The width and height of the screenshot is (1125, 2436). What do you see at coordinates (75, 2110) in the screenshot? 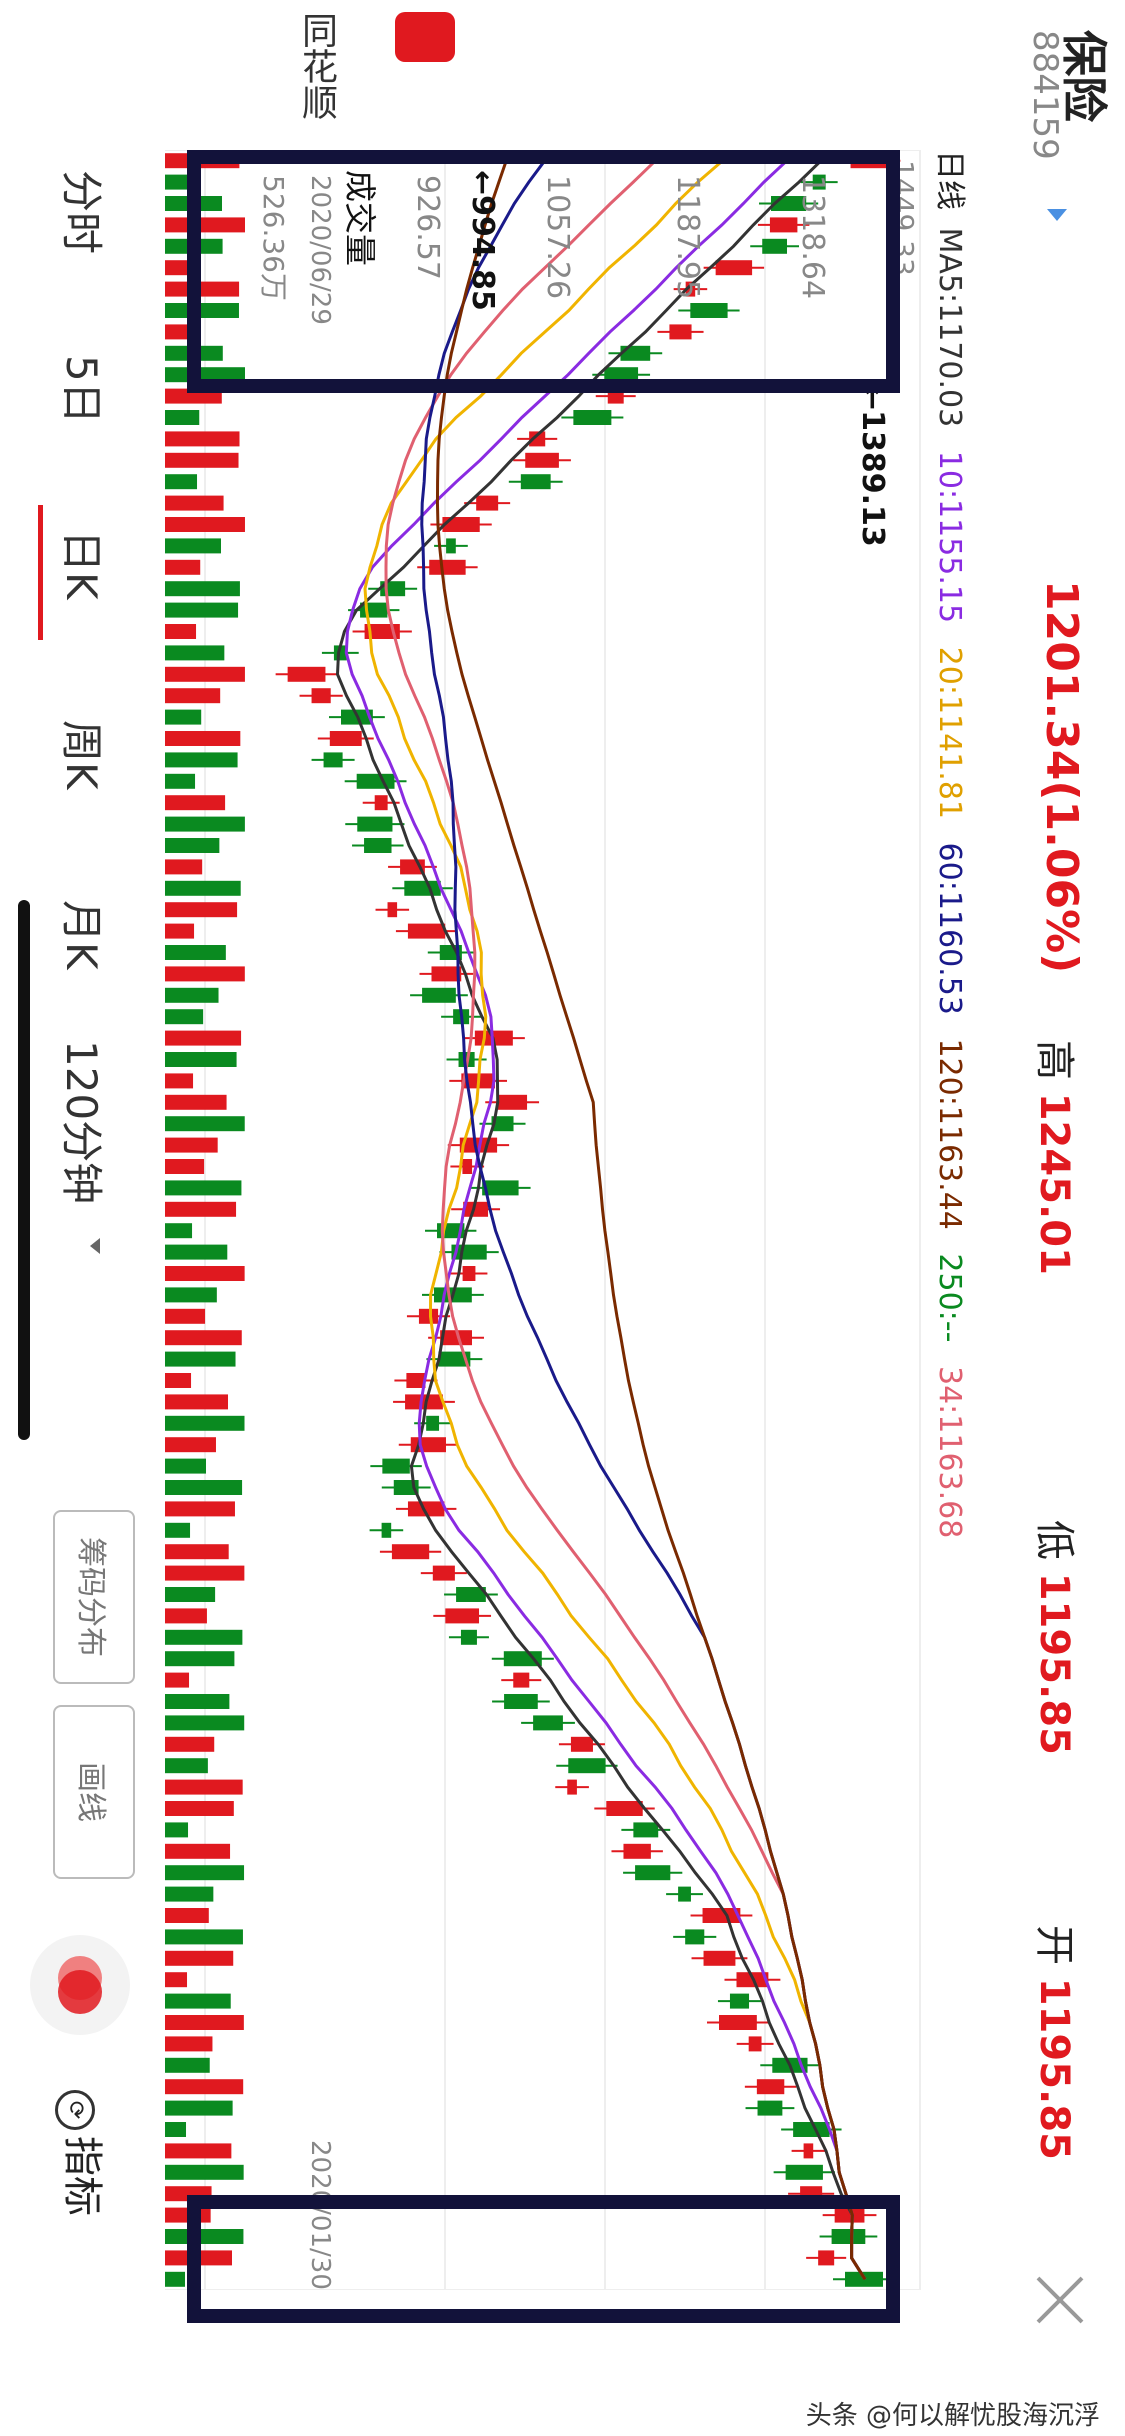
I see `refresh-icon: ⟳` at bounding box center [75, 2110].